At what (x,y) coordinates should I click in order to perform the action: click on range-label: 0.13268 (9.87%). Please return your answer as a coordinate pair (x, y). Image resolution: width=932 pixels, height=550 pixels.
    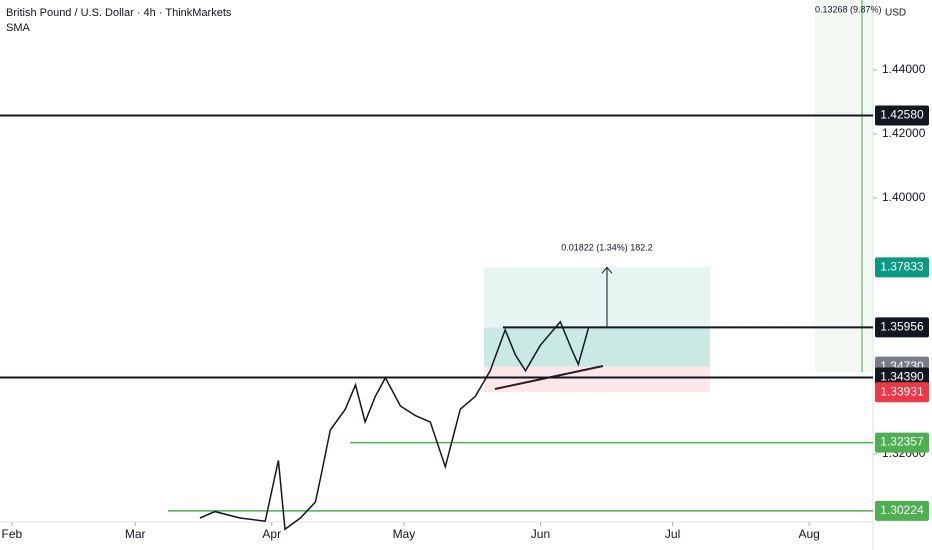
    Looking at the image, I should click on (848, 9).